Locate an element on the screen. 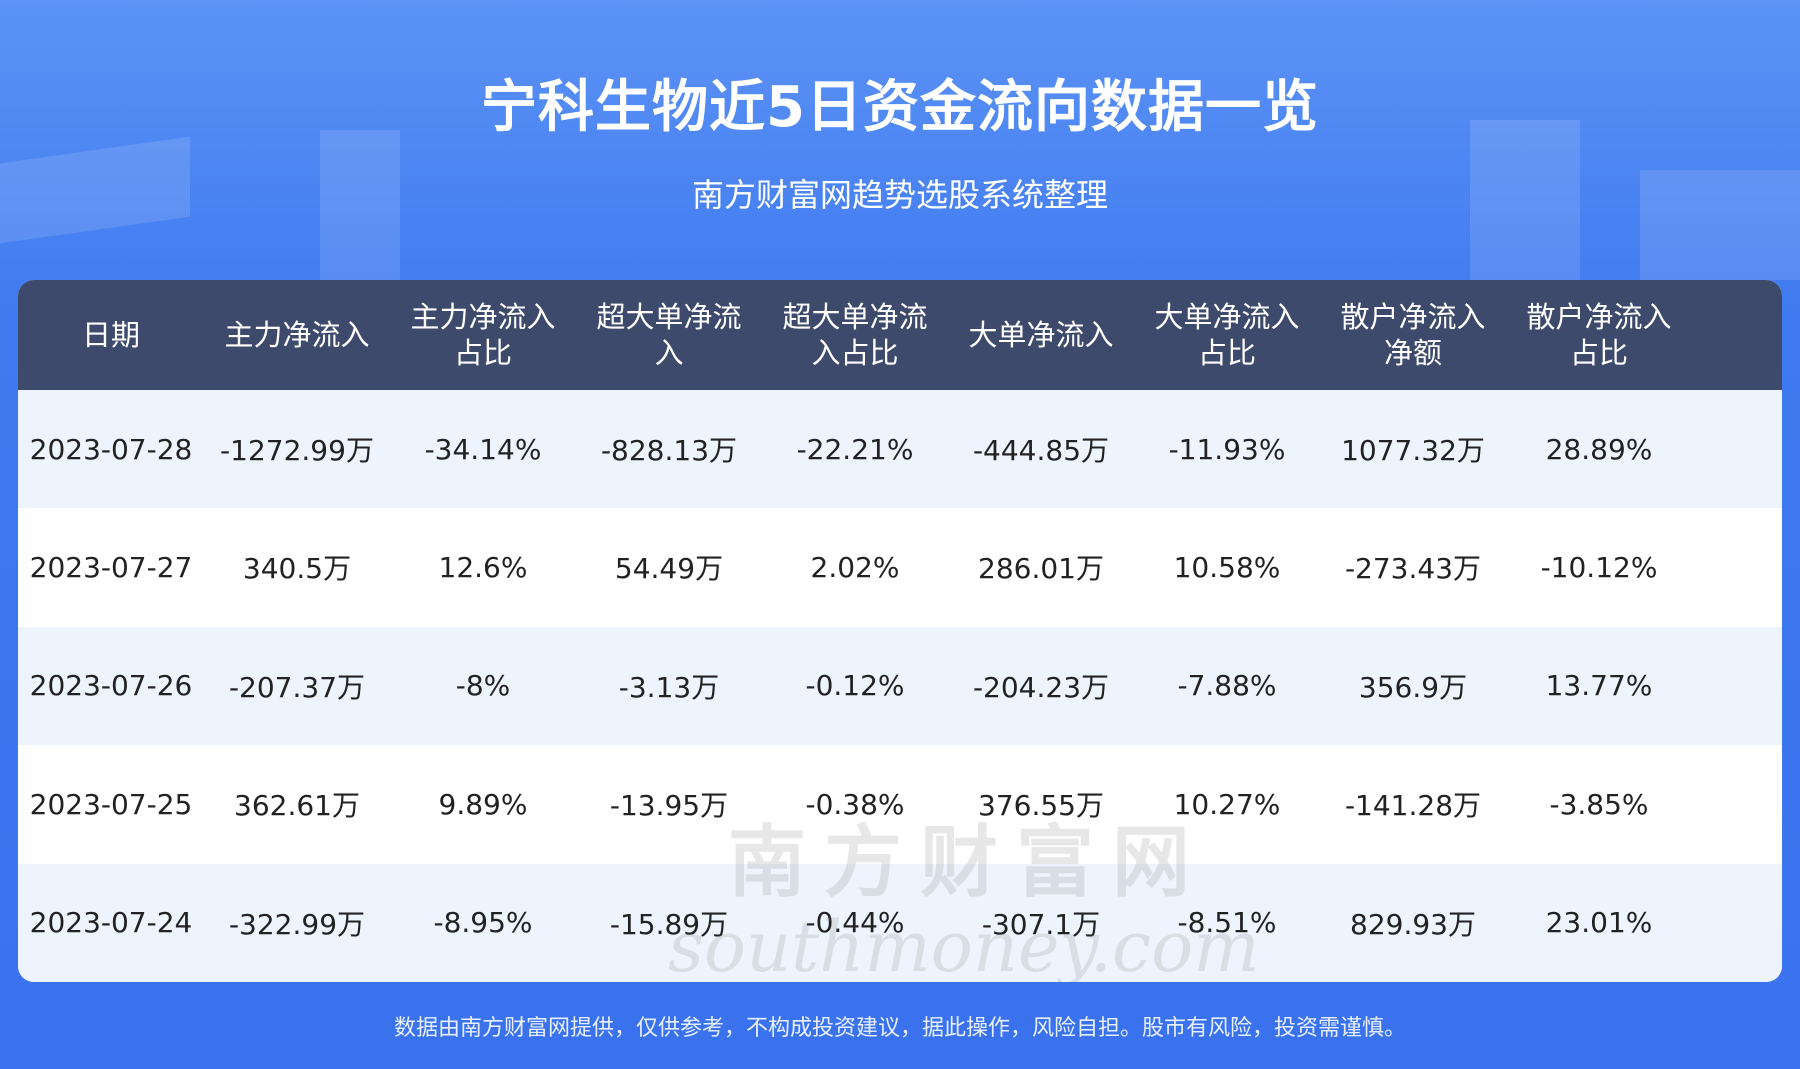 The height and width of the screenshot is (1069, 1800). table-cell: -8.51% is located at coordinates (1227, 923).